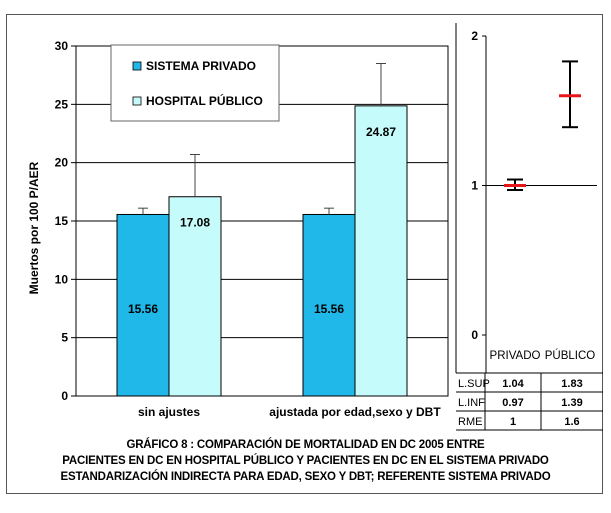 The height and width of the screenshot is (513, 611). What do you see at coordinates (515, 356) in the screenshot?
I see `x-category-label: PRIVADO` at bounding box center [515, 356].